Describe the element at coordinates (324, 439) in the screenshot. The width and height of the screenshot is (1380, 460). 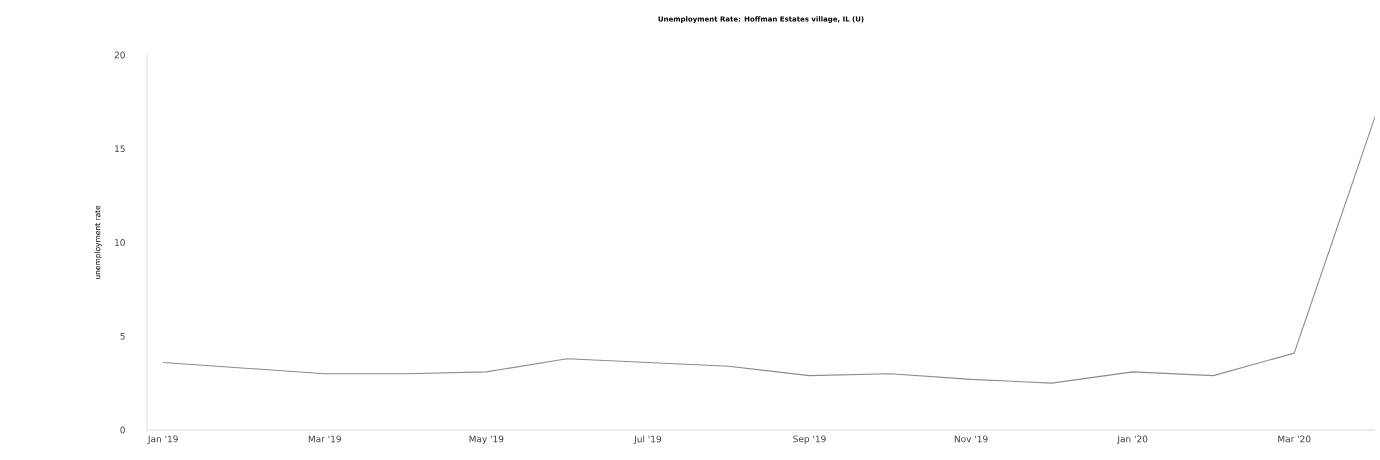
I see `x-tick-label: Mar '19` at that location.